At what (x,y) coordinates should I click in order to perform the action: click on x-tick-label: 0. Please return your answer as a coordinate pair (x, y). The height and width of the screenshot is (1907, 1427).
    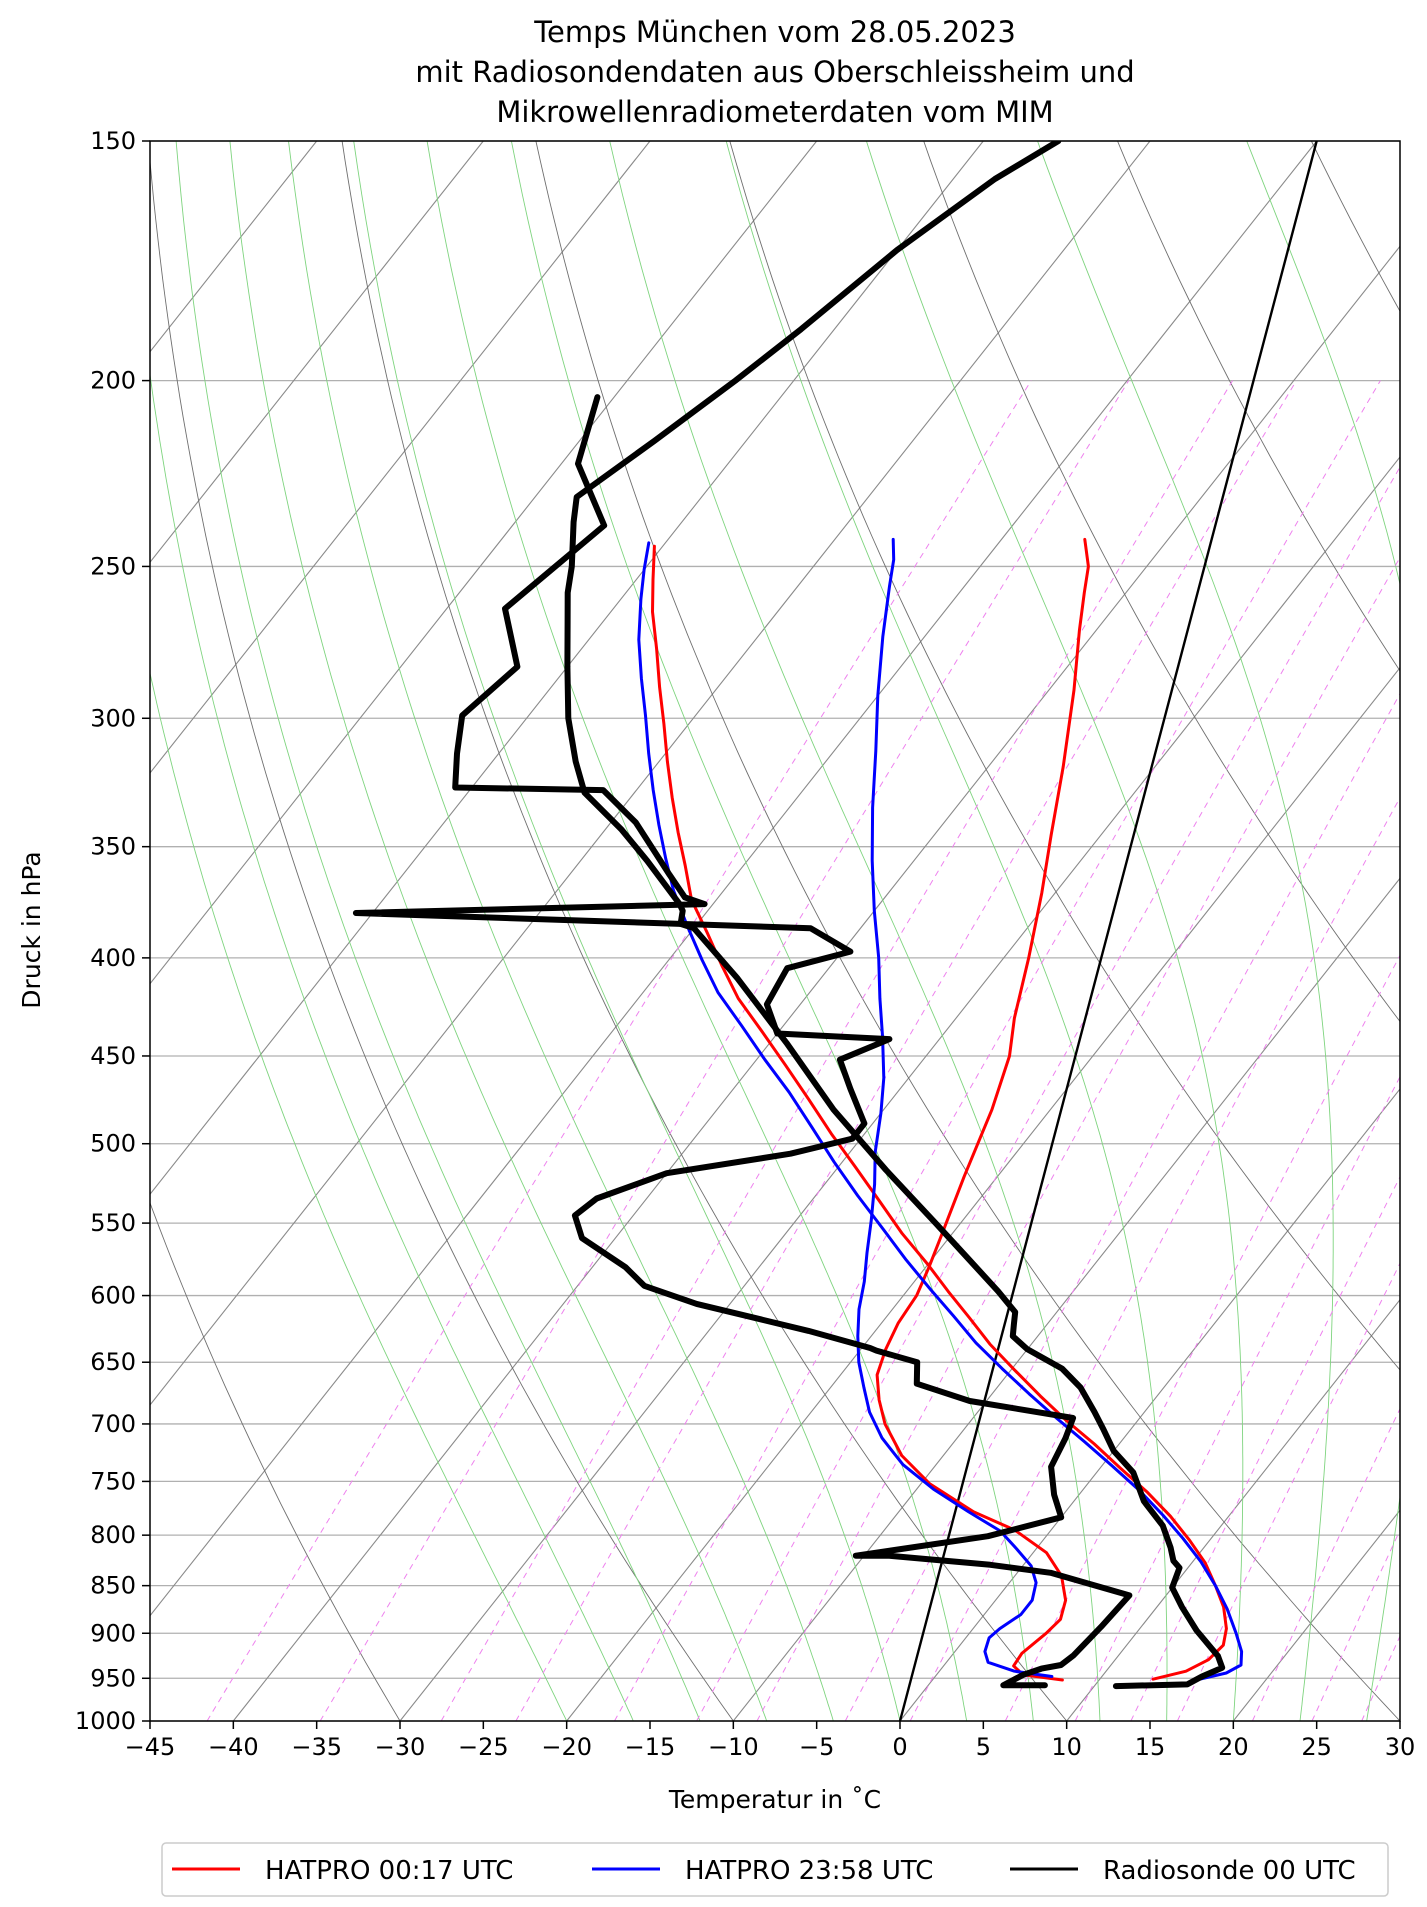
    Looking at the image, I should click on (899, 1747).